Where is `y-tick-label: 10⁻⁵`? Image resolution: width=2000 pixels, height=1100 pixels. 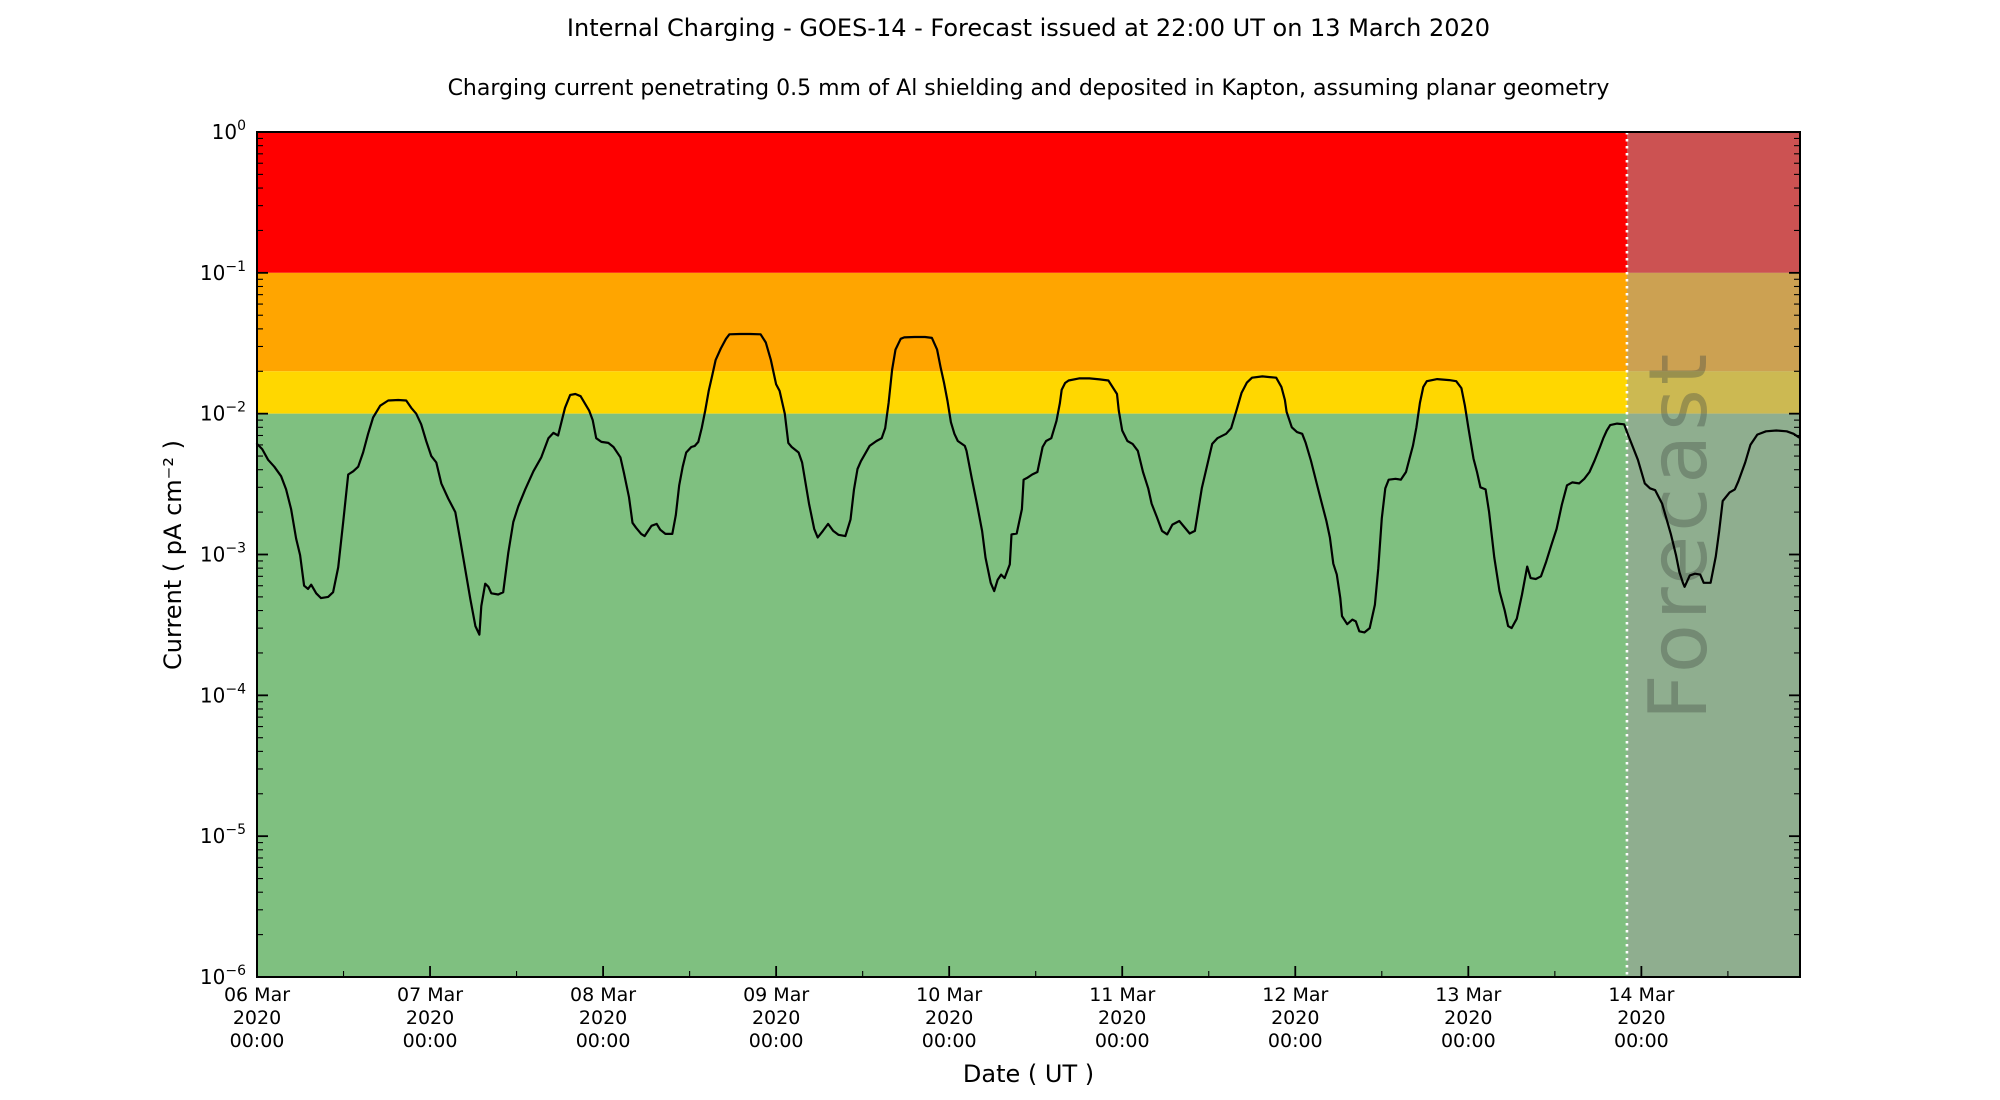 y-tick-label: 10⁻⁵ is located at coordinates (223, 835).